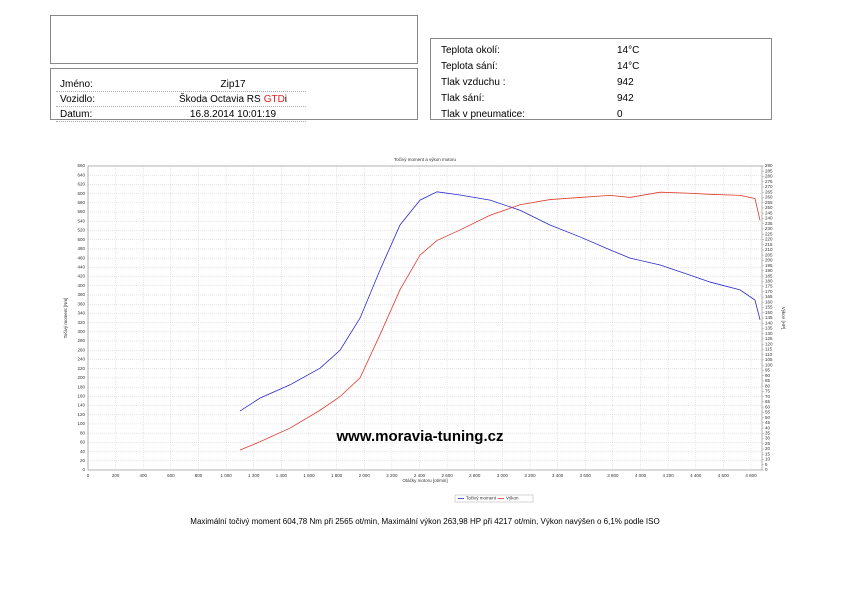  Describe the element at coordinates (309, 475) in the screenshot. I see `x-tick-label: 1 600` at that location.